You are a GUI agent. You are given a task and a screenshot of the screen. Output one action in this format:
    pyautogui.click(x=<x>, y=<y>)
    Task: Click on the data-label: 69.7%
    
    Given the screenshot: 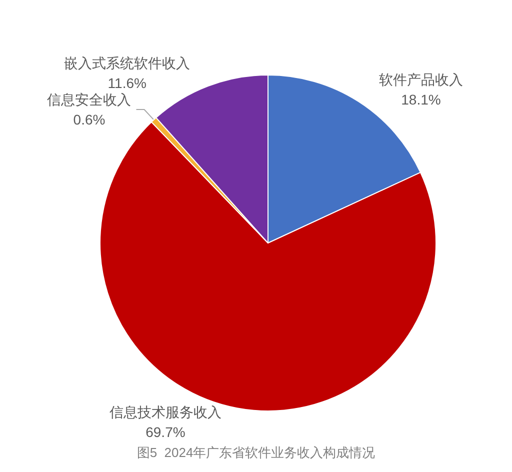 What is the action you would take?
    pyautogui.click(x=166, y=432)
    